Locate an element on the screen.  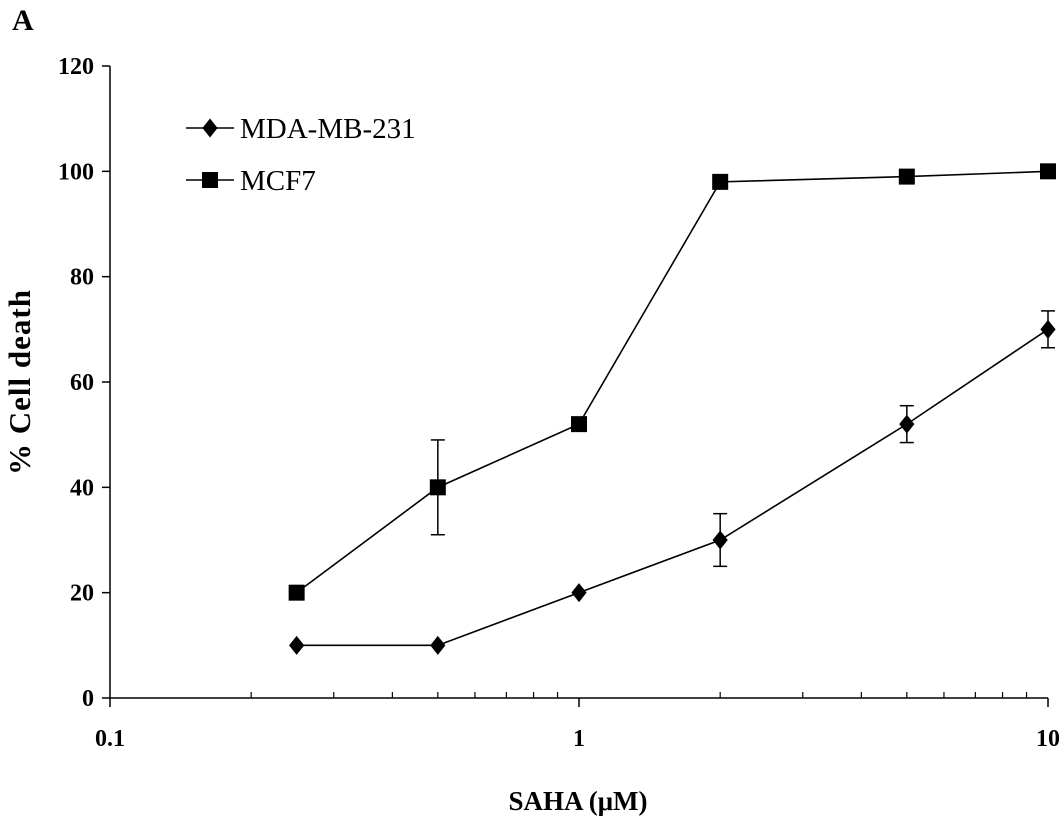
legend-marker-diamond is located at coordinates (210, 128).